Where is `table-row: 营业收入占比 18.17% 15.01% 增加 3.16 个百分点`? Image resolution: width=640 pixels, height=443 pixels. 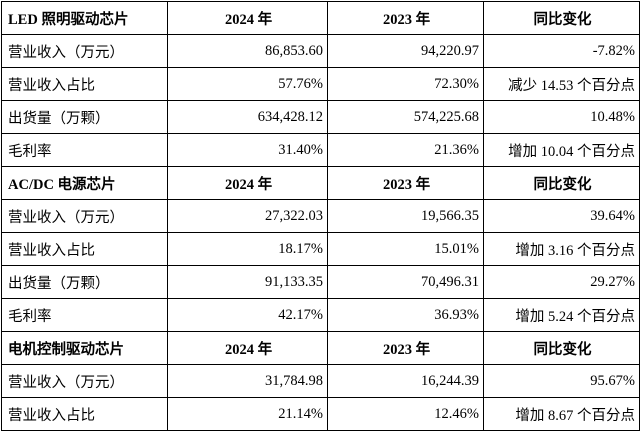 table-row: 营业收入占比 18.17% 15.01% 增加 3.16 个百分点 is located at coordinates (320, 249).